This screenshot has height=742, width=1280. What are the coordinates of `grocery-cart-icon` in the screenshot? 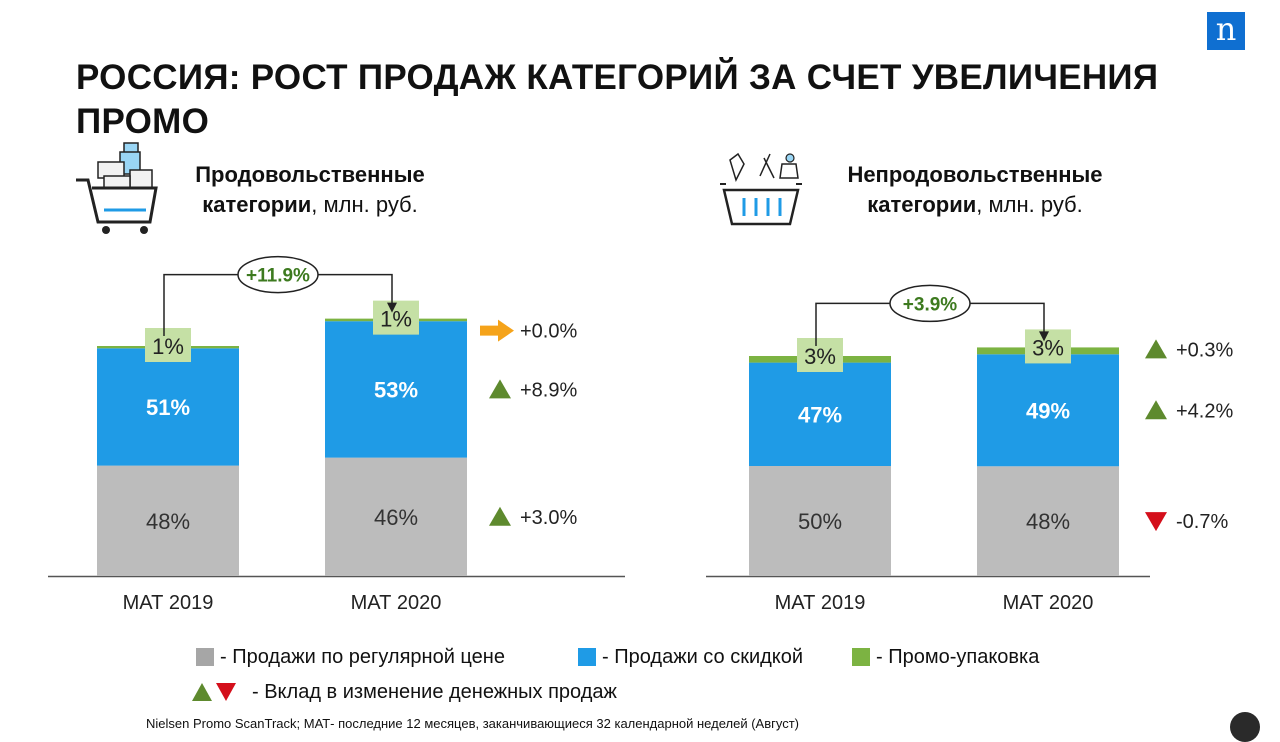 It's located at (117, 188).